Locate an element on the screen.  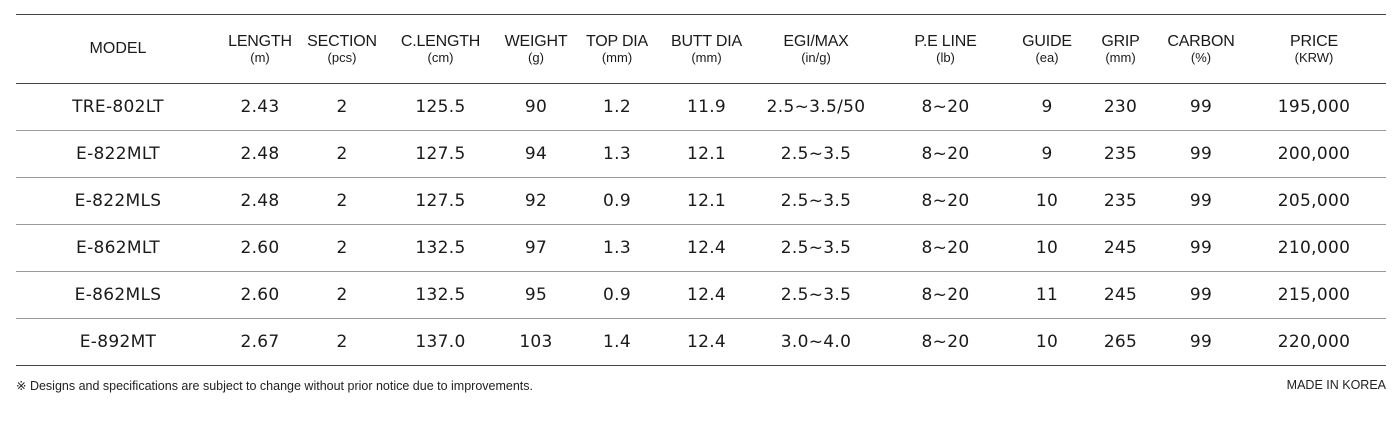
cell-model: E-822MLT is located at coordinates (118, 154).